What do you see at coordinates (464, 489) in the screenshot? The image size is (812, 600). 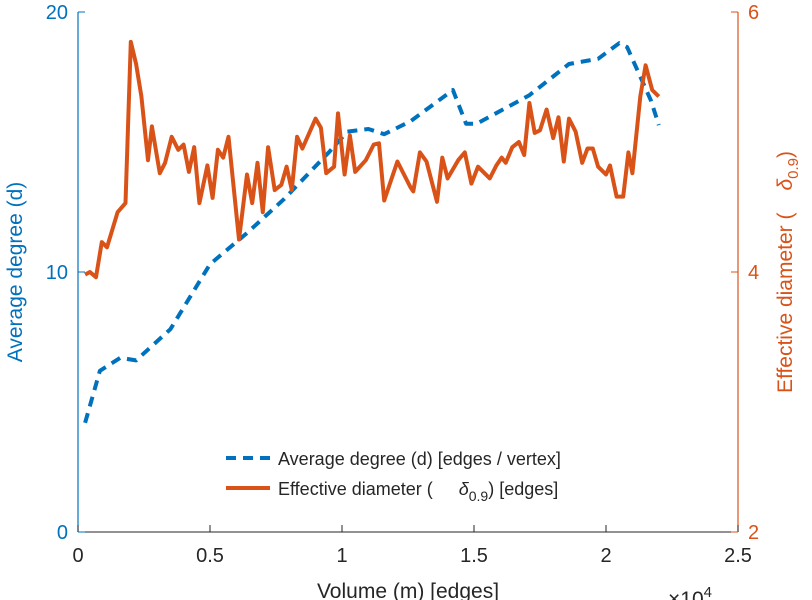 I see `legend-label-delta: δ` at bounding box center [464, 489].